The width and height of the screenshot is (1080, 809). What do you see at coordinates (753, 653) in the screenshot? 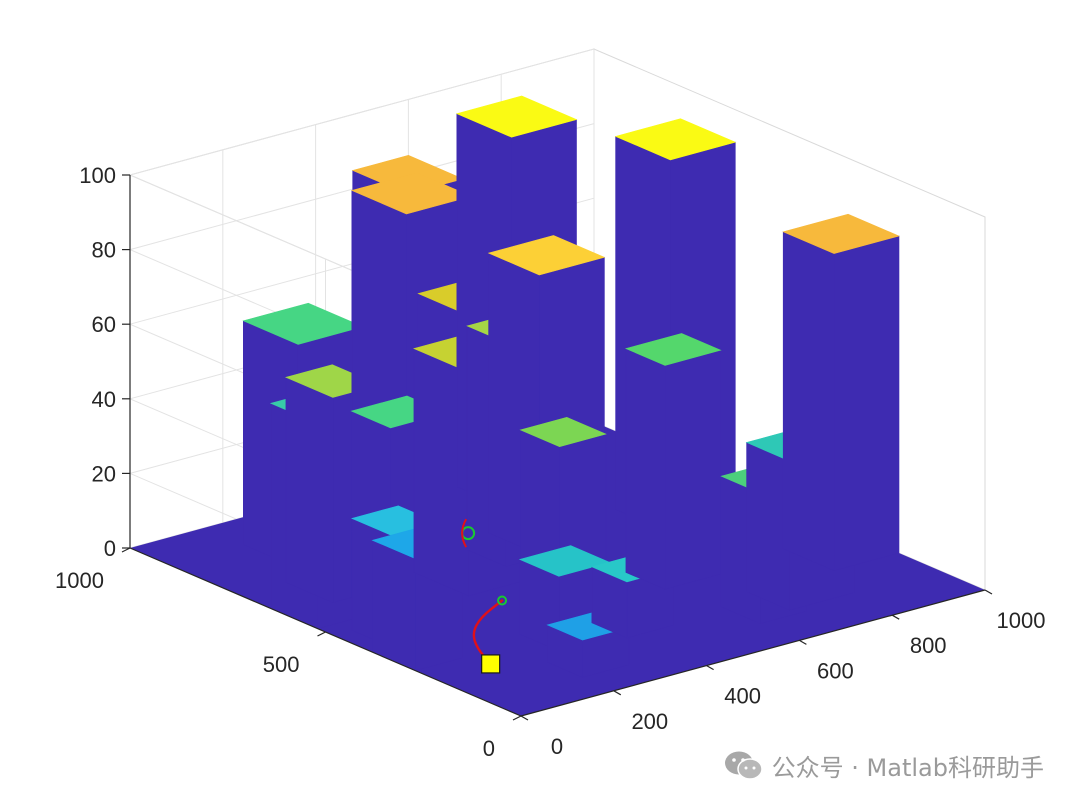
I see `x-axis-line` at bounding box center [753, 653].